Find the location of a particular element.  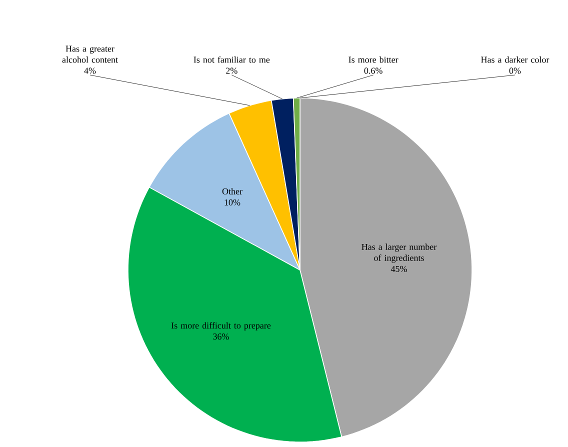

data-label: 45% is located at coordinates (398, 269).